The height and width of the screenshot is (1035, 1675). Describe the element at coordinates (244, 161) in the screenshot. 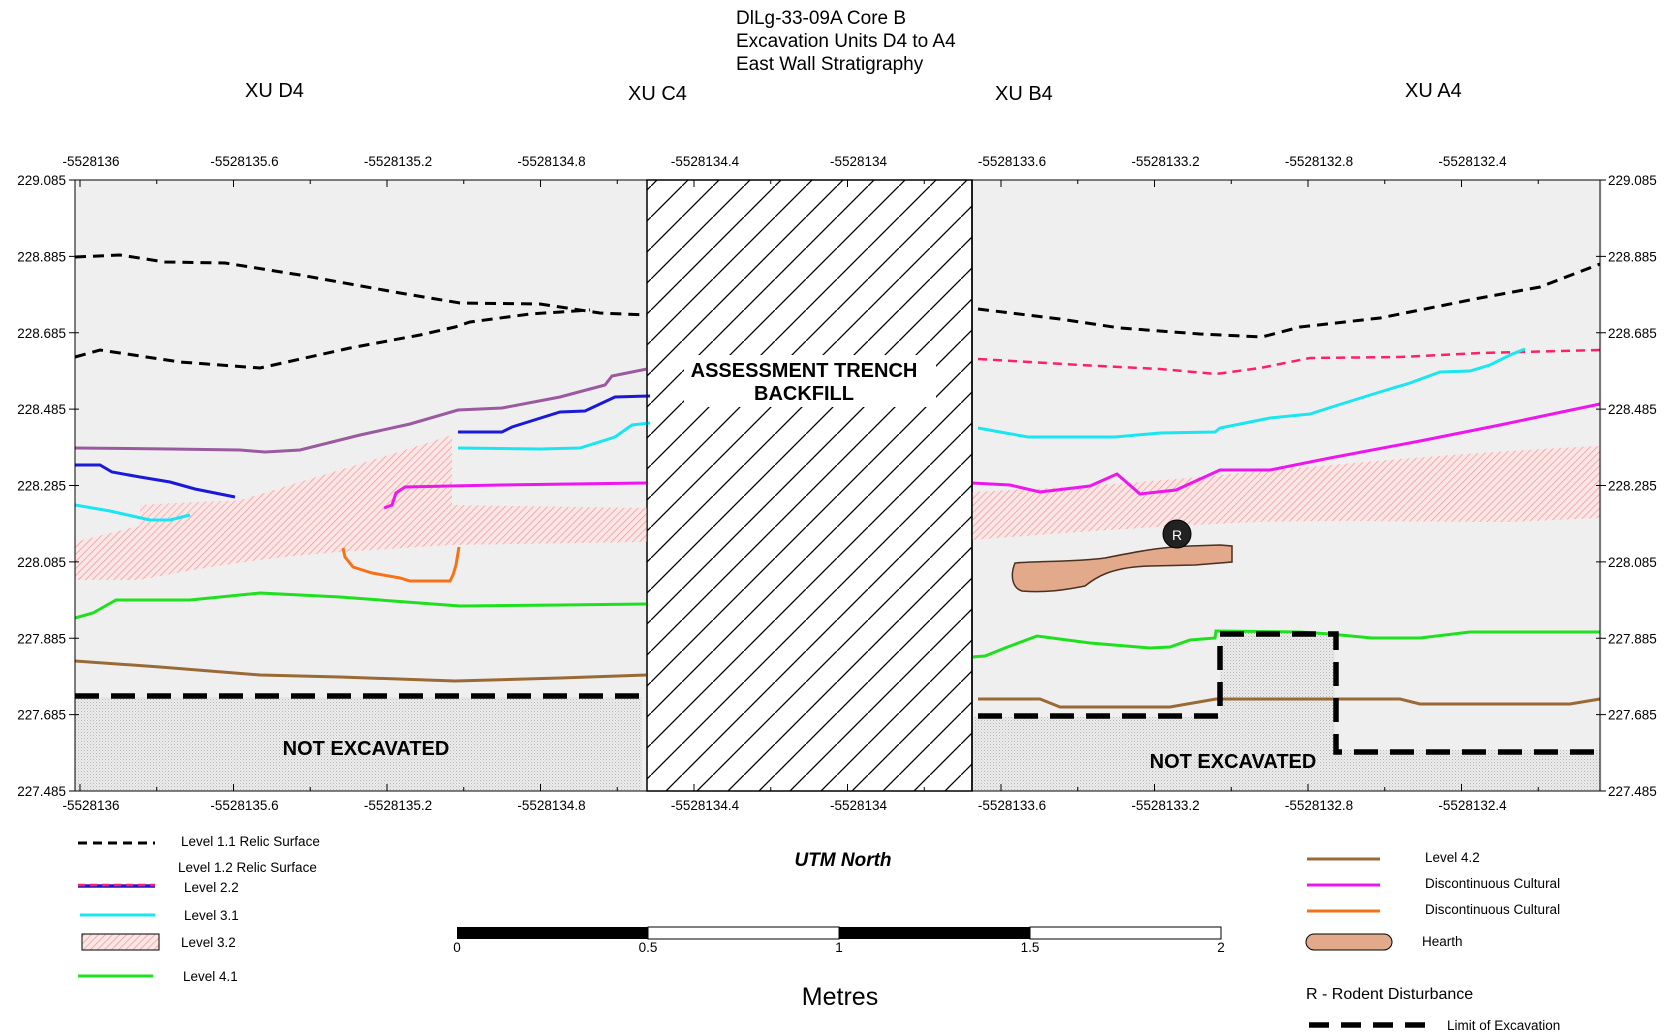

I see `x-tick-label-top: -5528135.6` at that location.